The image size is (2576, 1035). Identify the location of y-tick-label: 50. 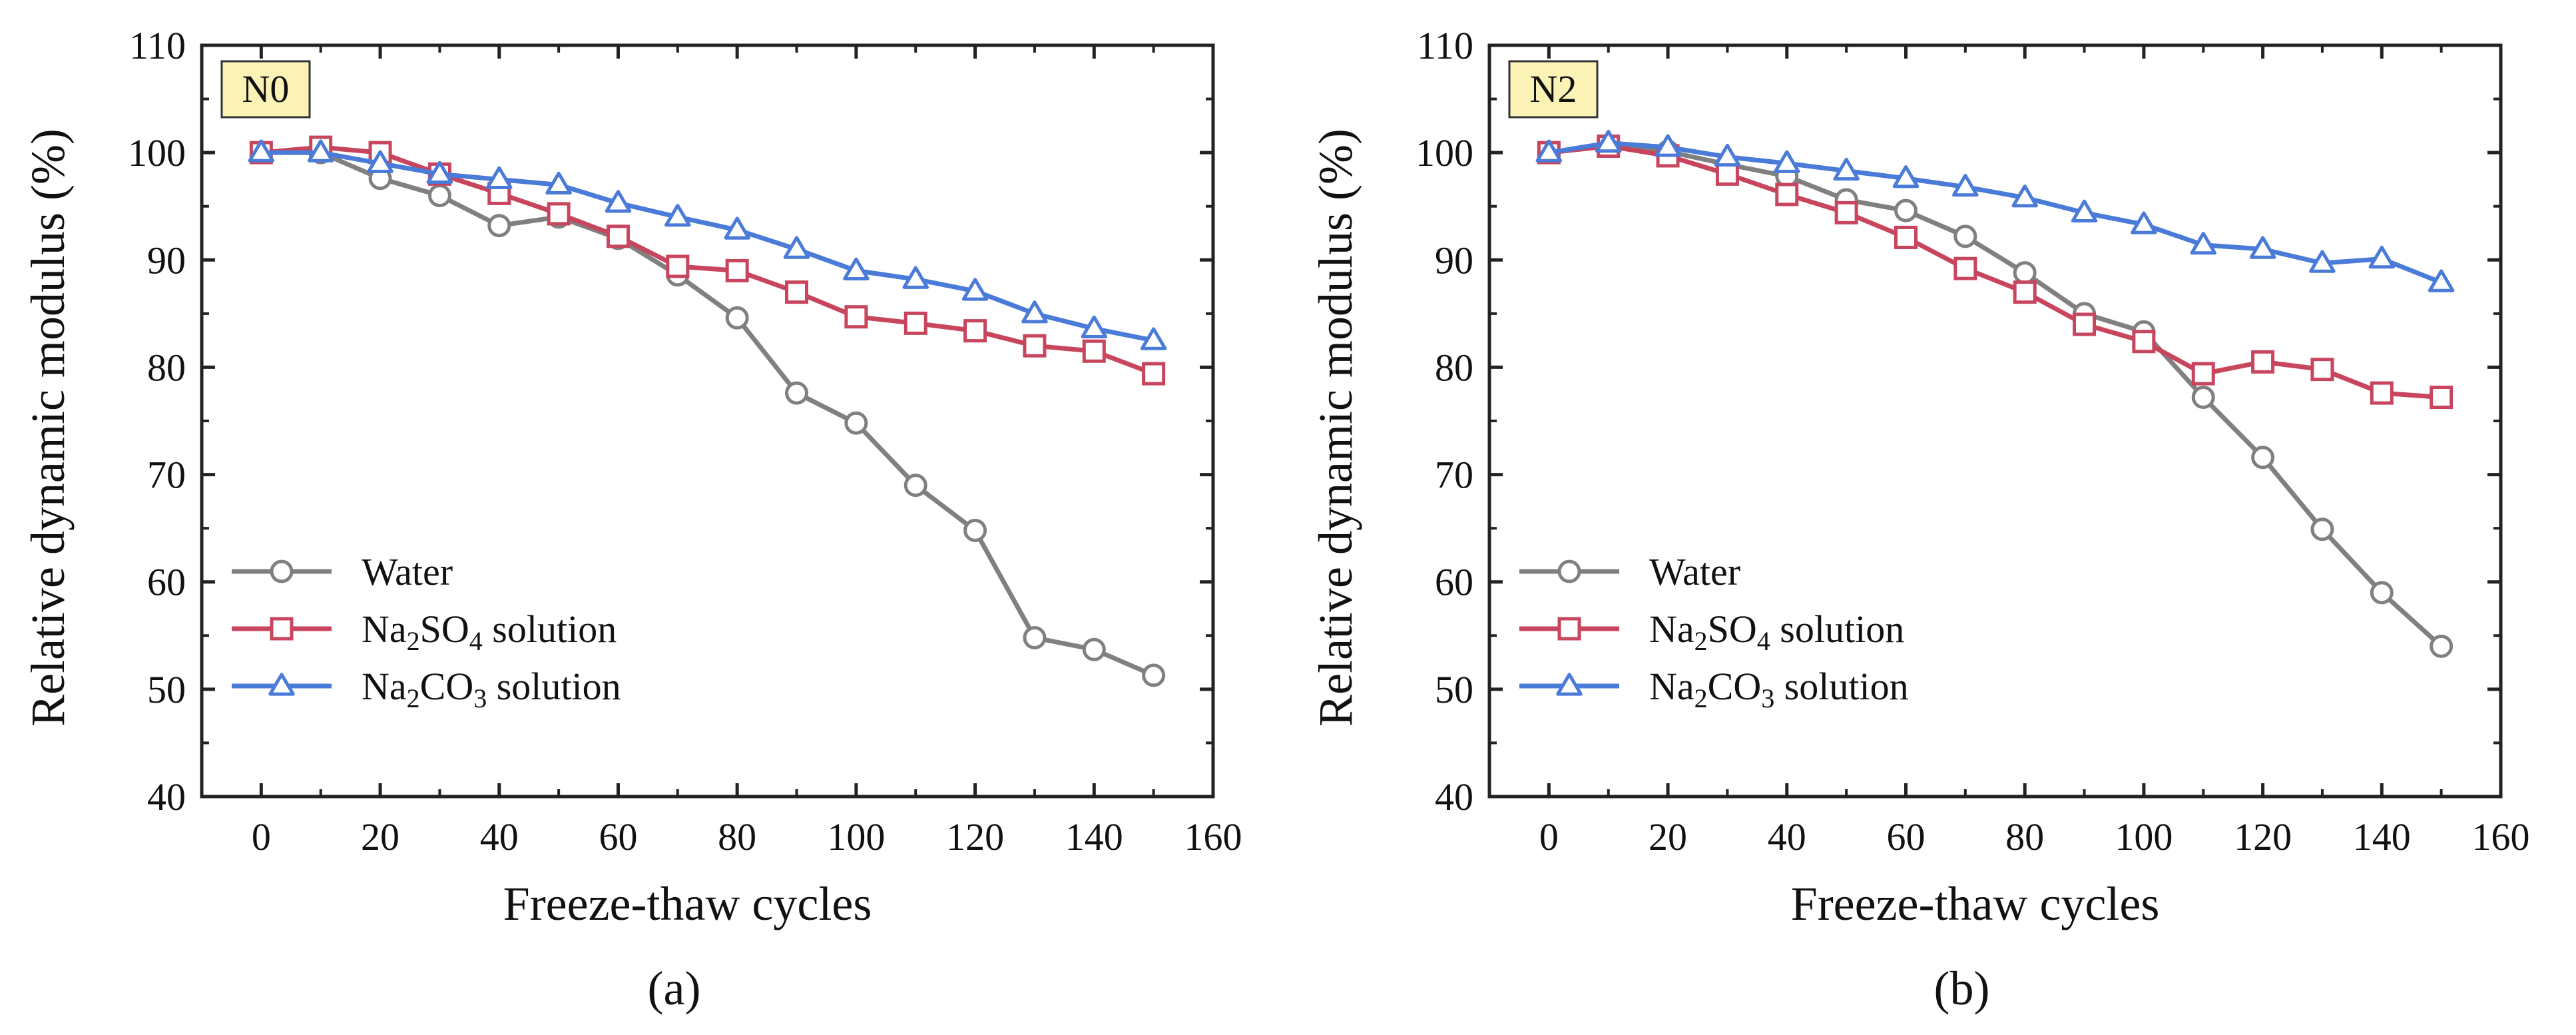
(1454, 689).